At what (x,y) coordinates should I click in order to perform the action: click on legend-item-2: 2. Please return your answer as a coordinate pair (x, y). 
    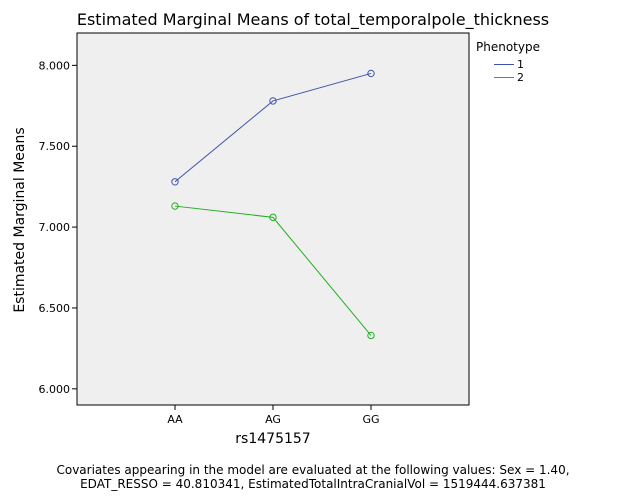
    Looking at the image, I should click on (509, 77).